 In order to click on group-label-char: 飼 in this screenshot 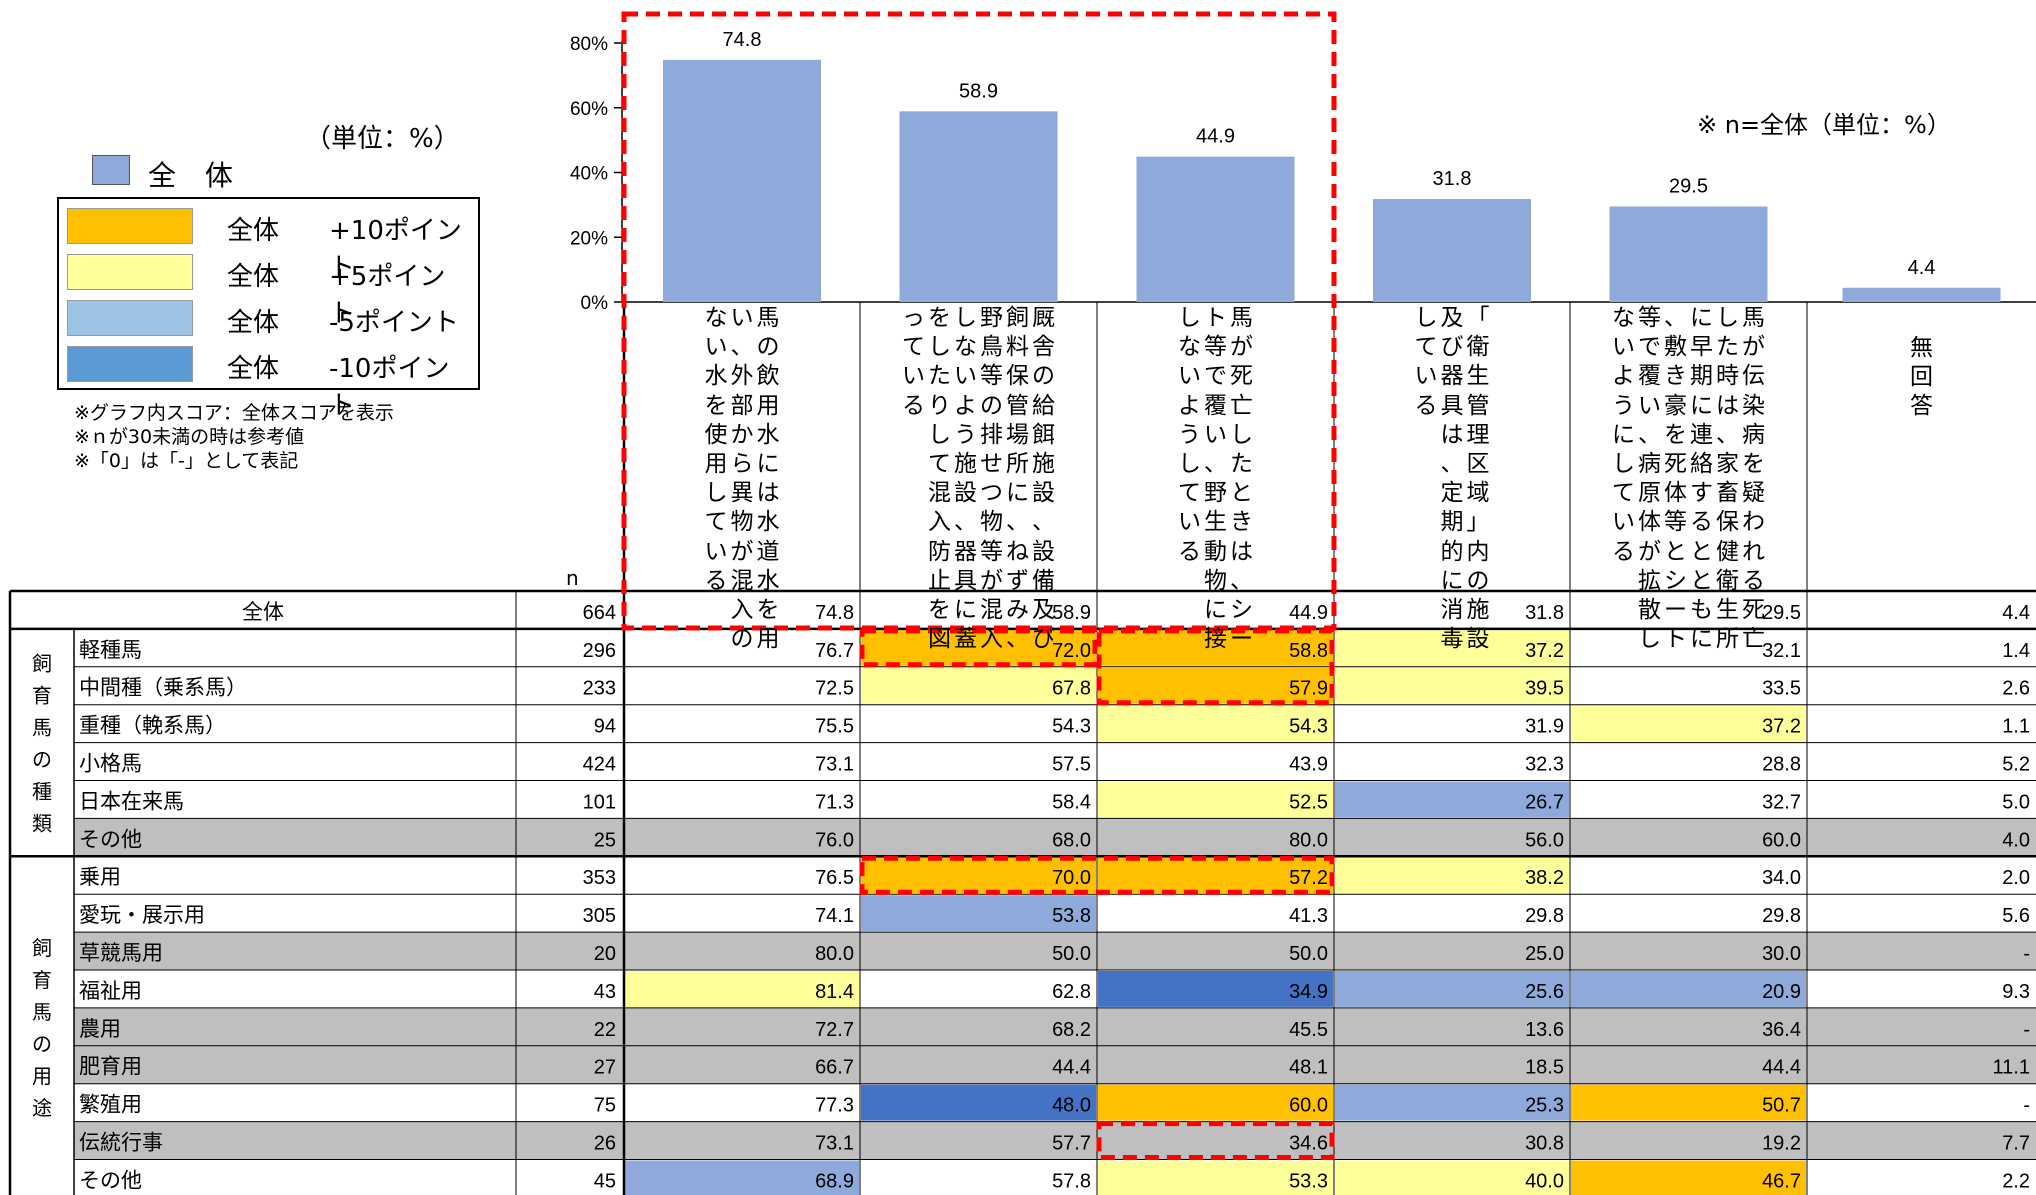, I will do `click(42, 664)`.